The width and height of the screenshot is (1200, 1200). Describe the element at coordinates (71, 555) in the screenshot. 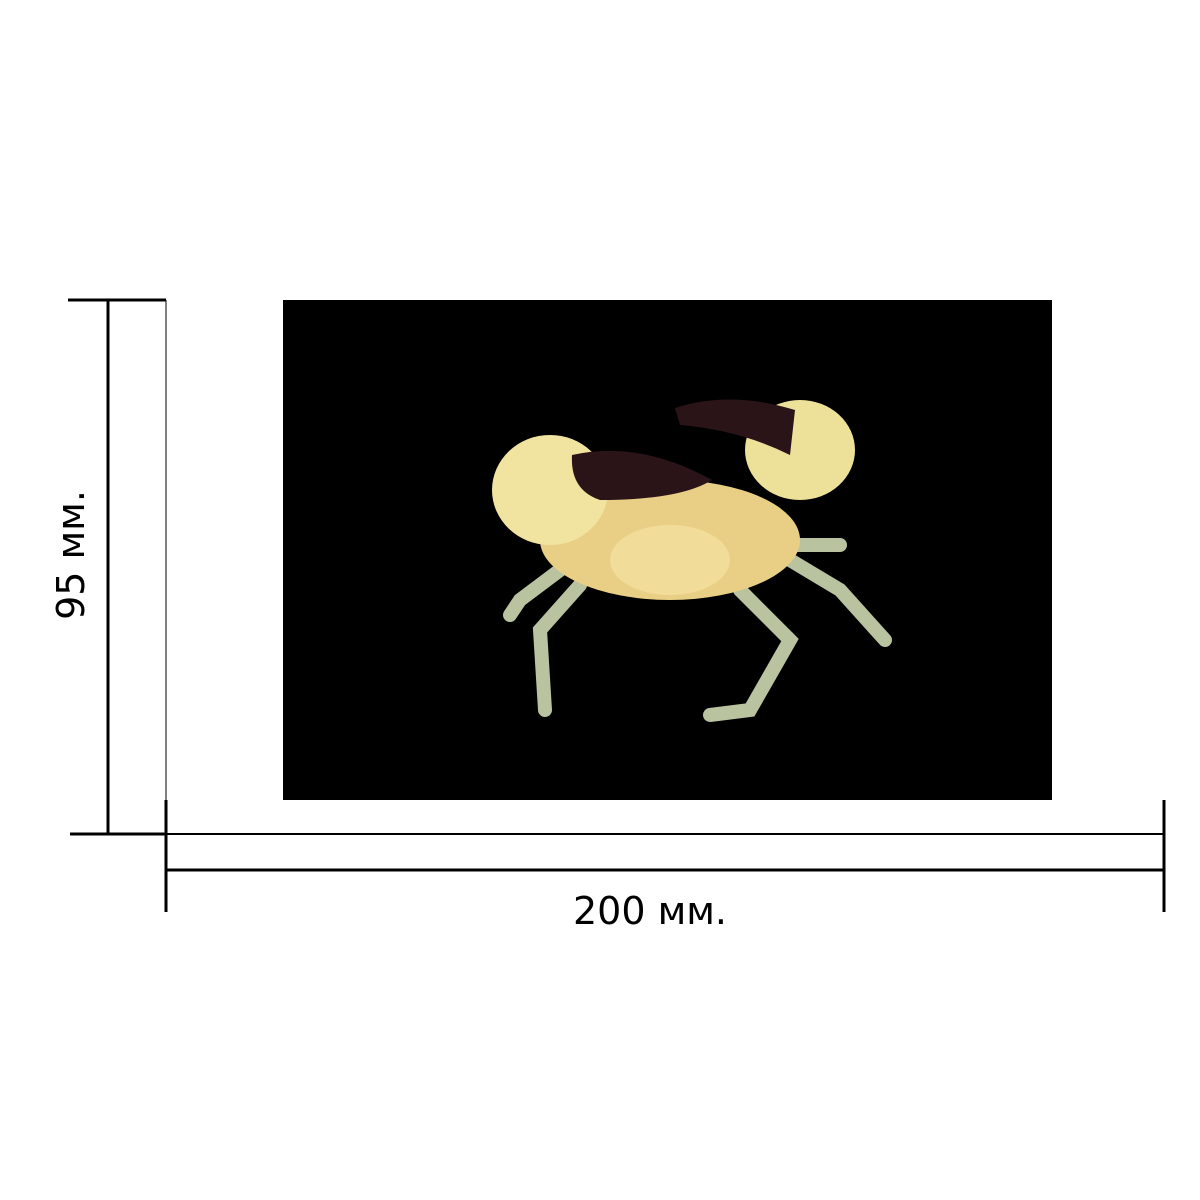

I see `height-label: 95 мм.` at that location.